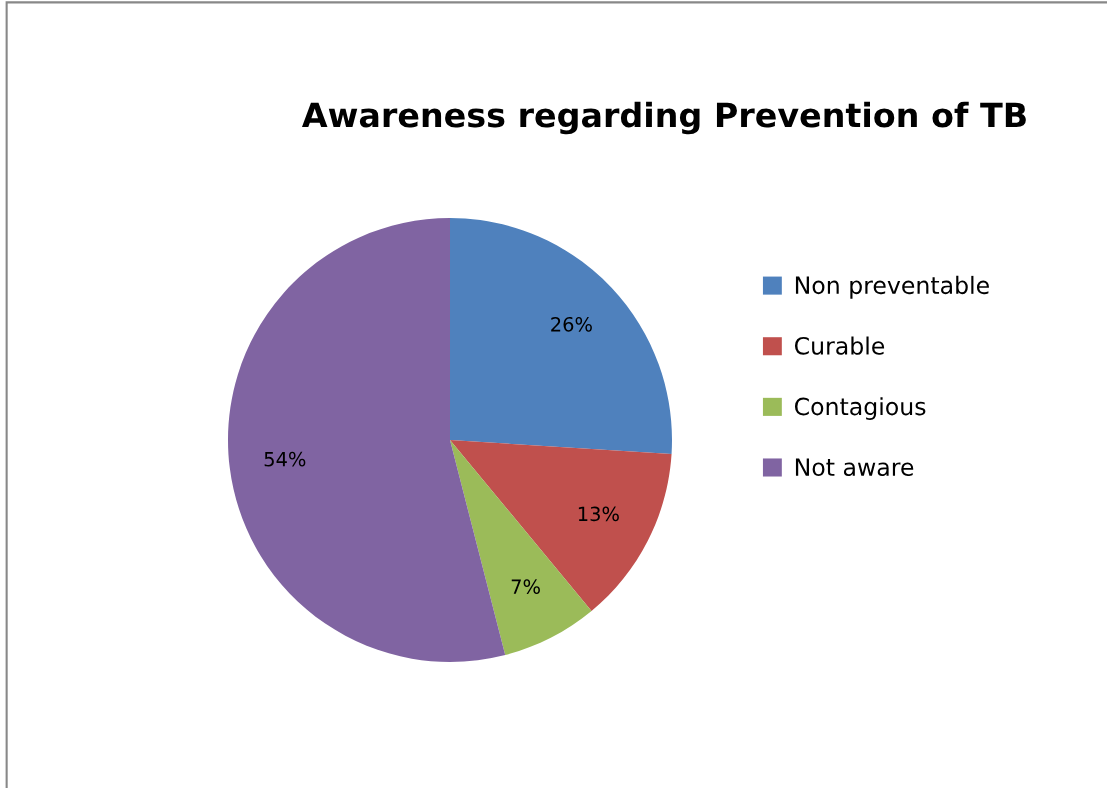 This screenshot has width=1107, height=788. Describe the element at coordinates (892, 287) in the screenshot. I see `legend-label: Non preventable` at that location.